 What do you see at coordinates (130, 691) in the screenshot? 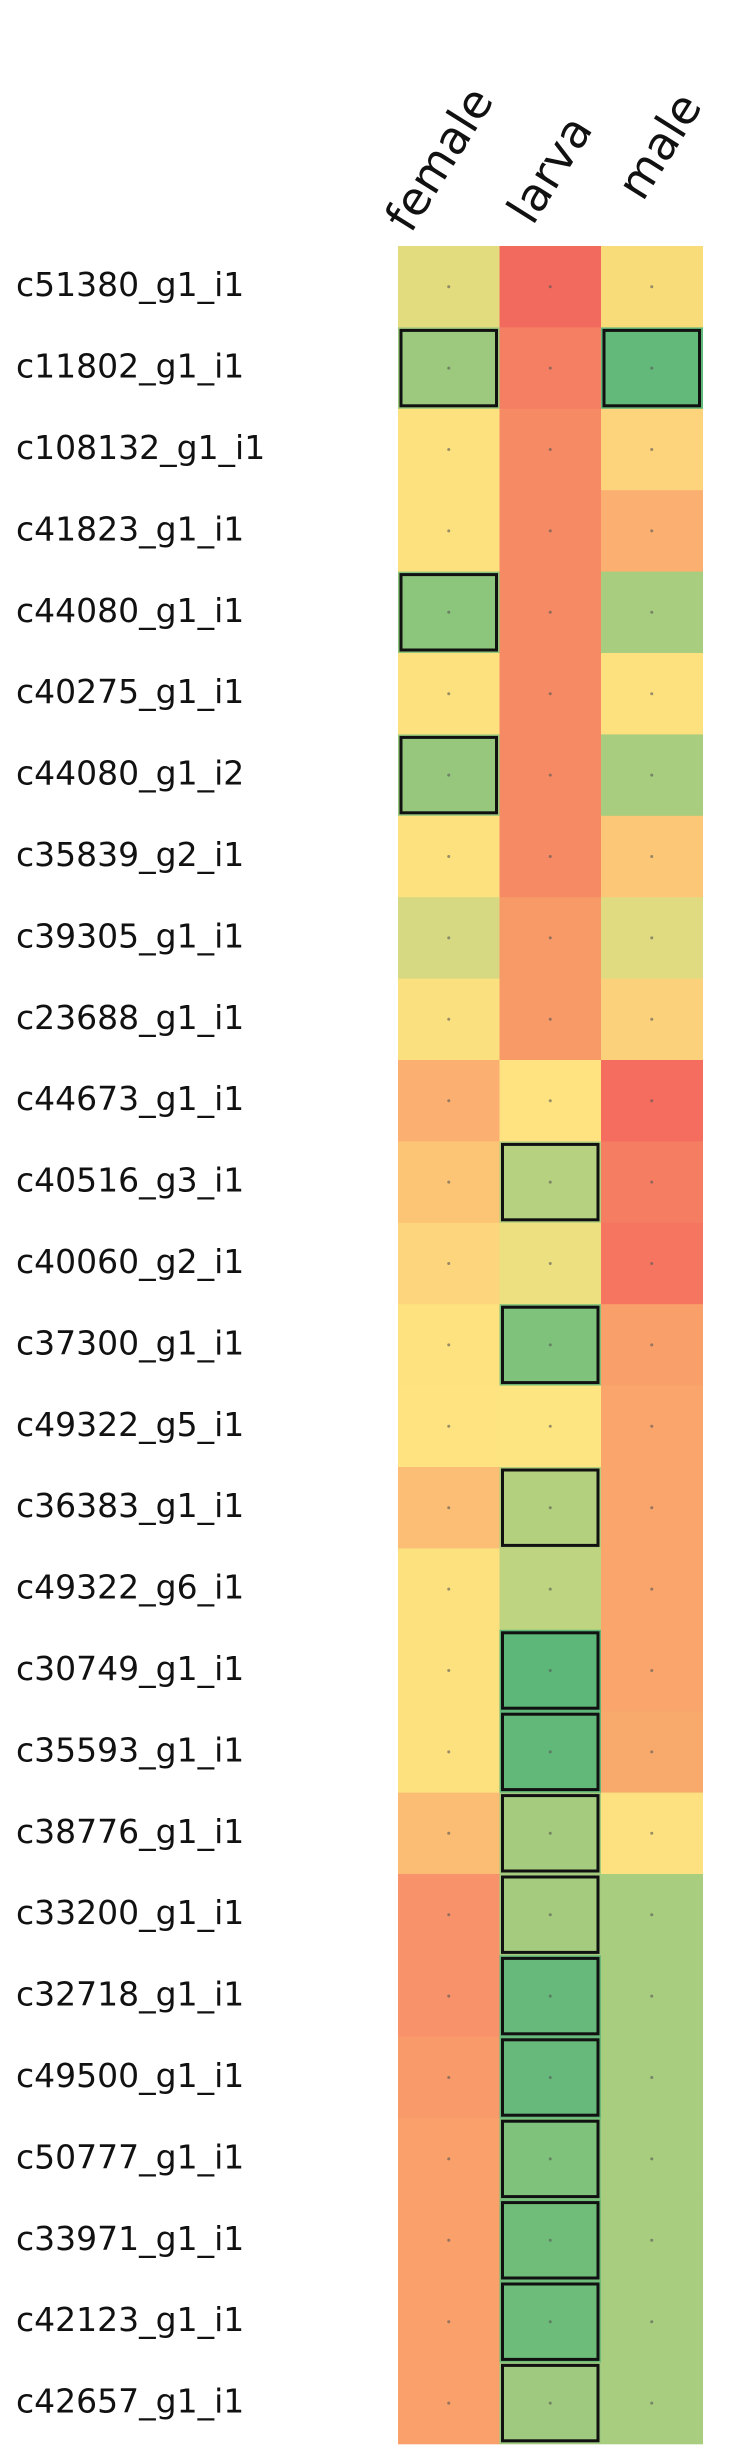
I see `row-label: c40275_g1_i1` at bounding box center [130, 691].